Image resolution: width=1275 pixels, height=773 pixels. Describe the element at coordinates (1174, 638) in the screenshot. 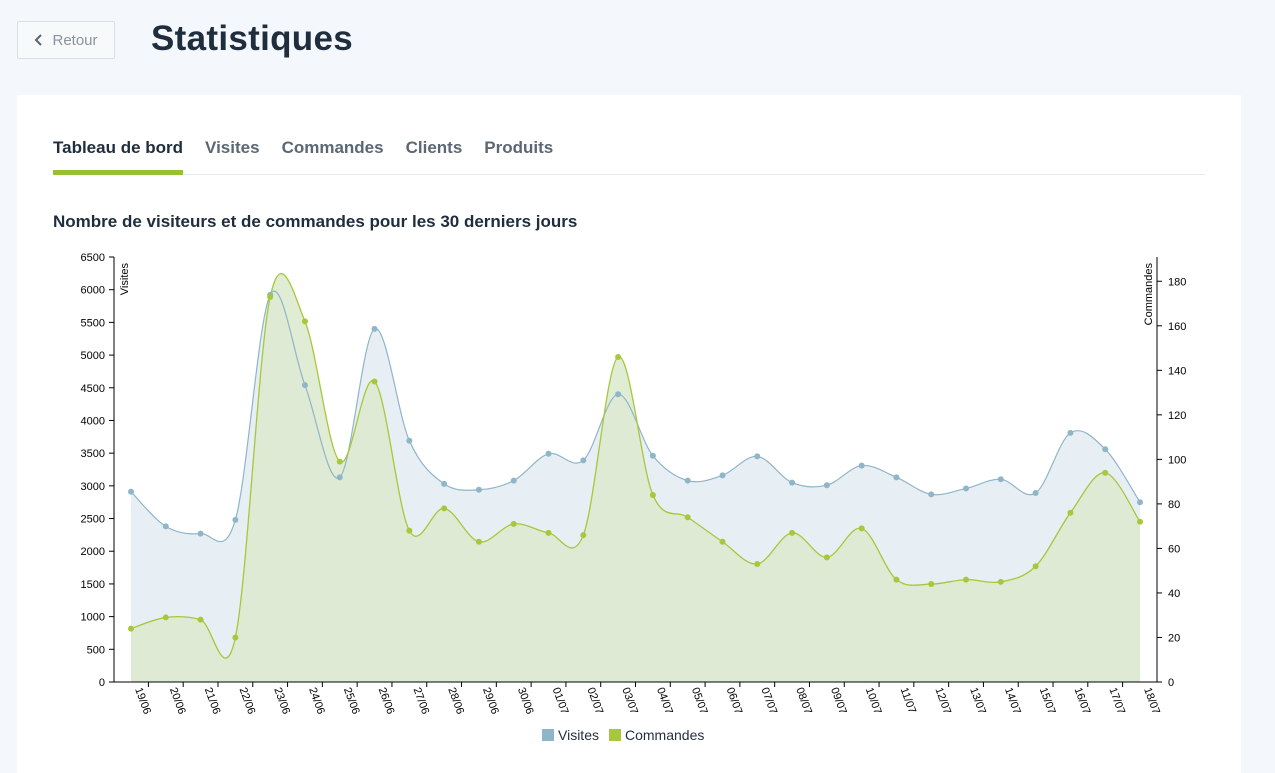

I see `right-tick-label: 20` at that location.